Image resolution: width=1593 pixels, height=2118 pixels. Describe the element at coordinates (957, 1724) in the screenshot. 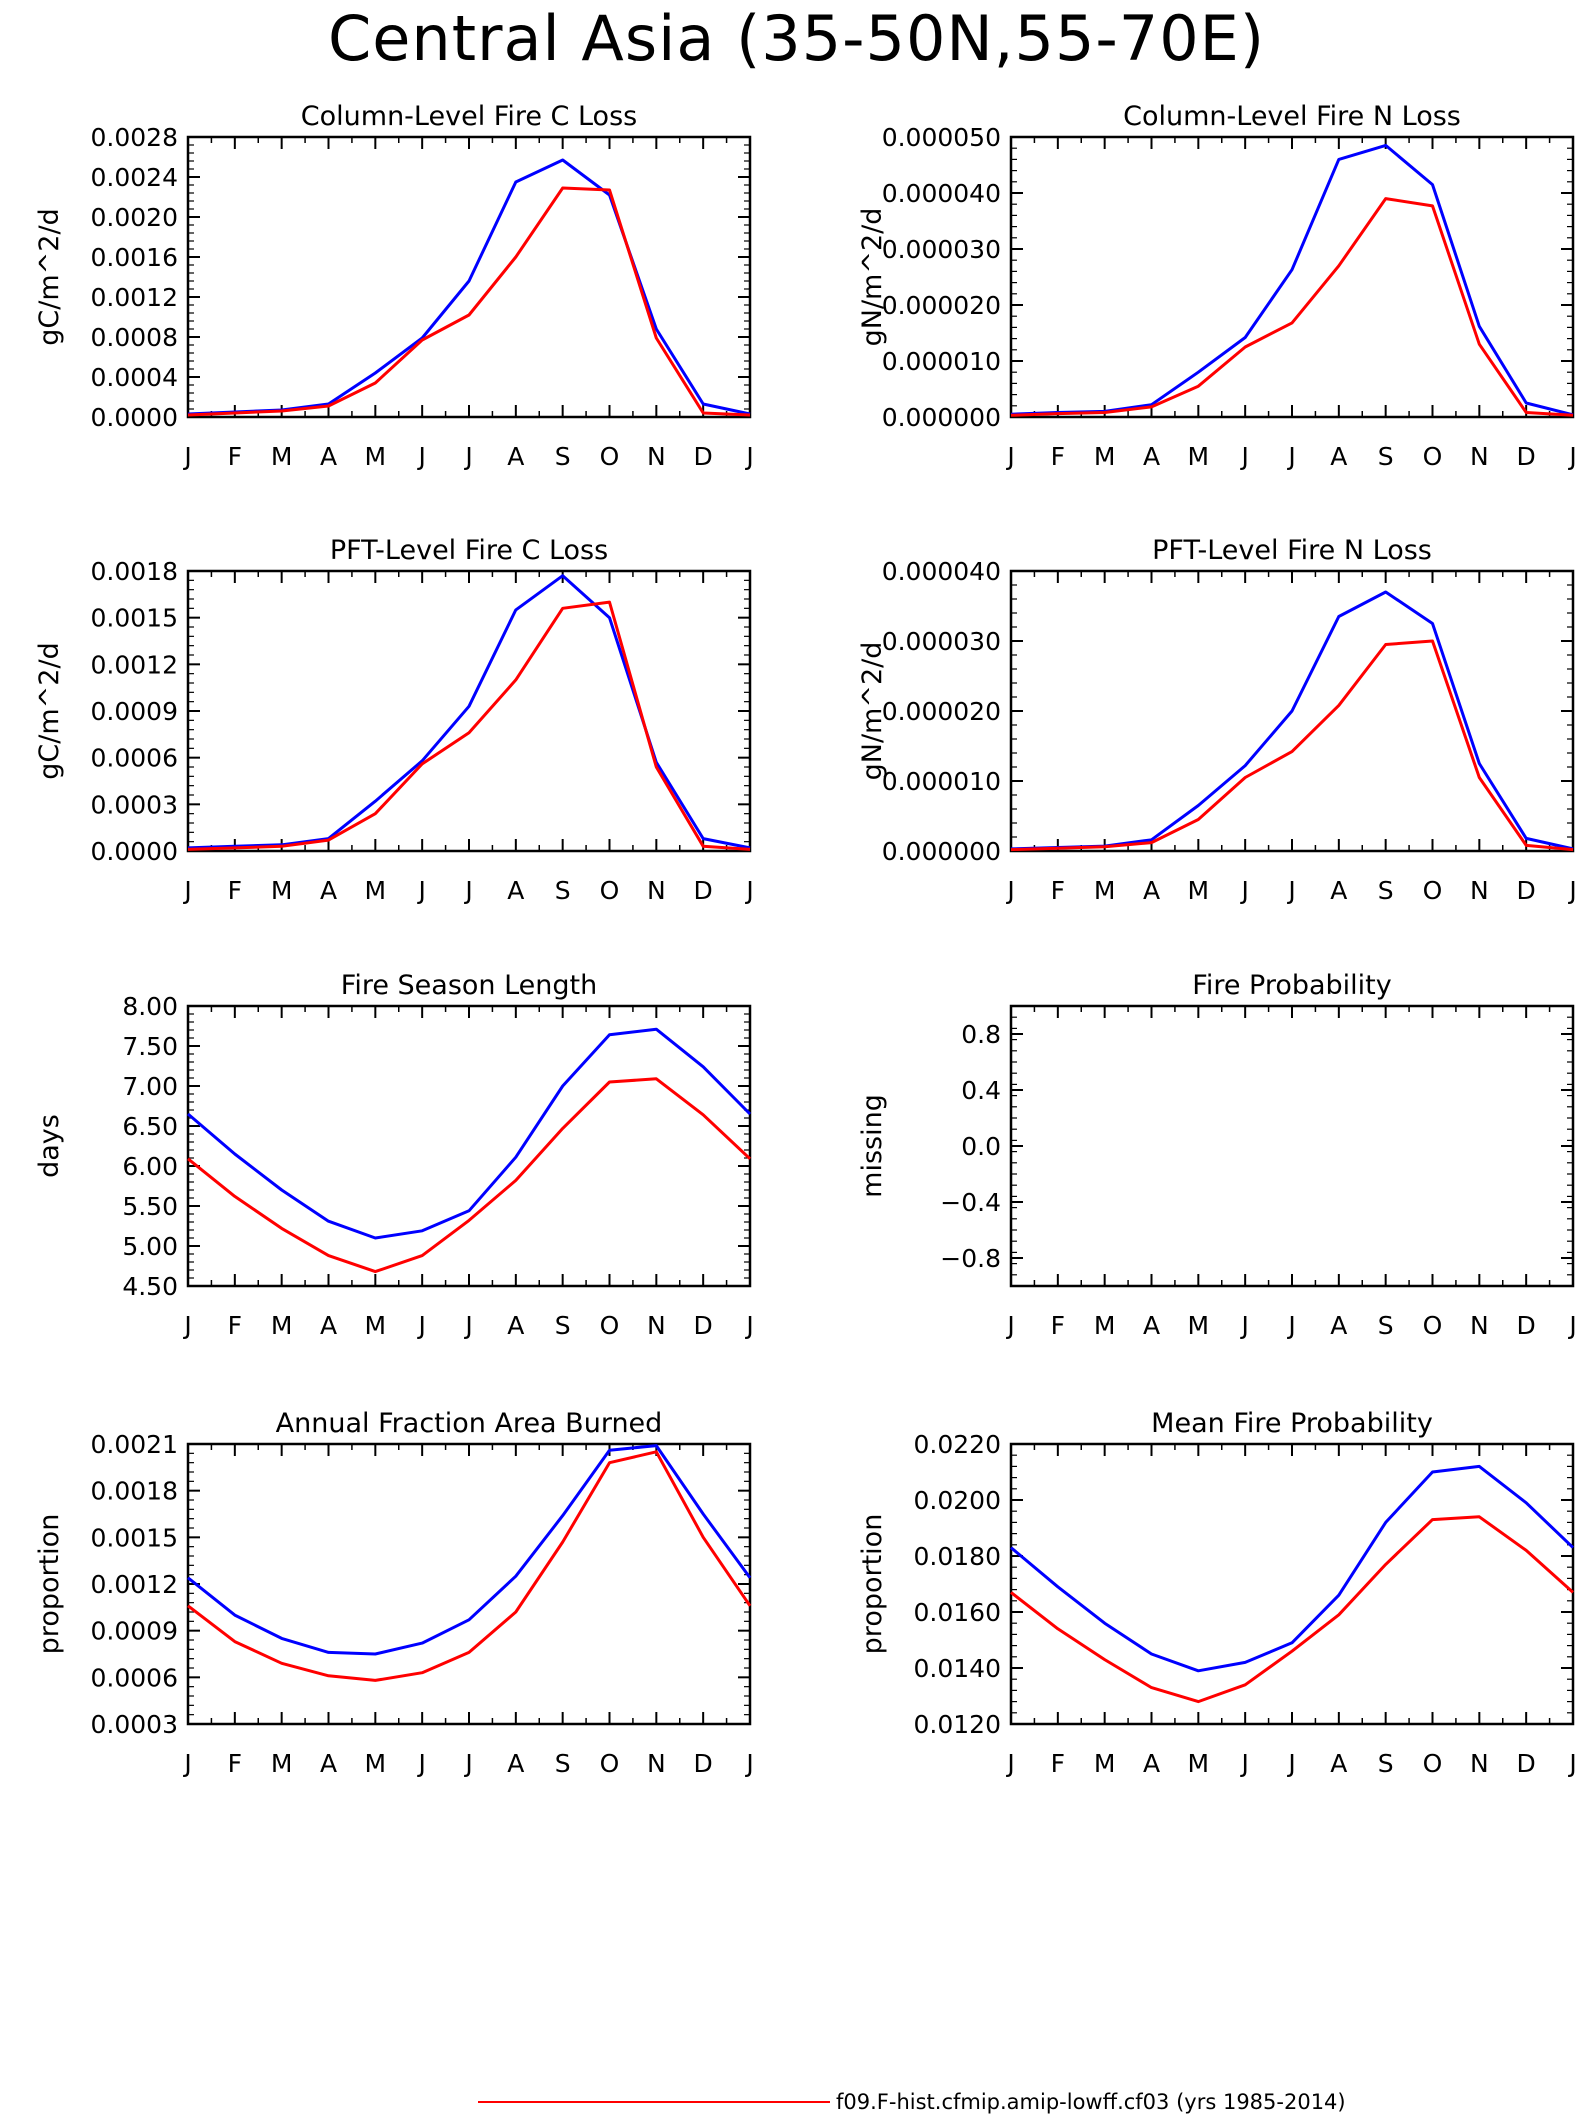

I see `y-tick-label: 0.0120` at that location.